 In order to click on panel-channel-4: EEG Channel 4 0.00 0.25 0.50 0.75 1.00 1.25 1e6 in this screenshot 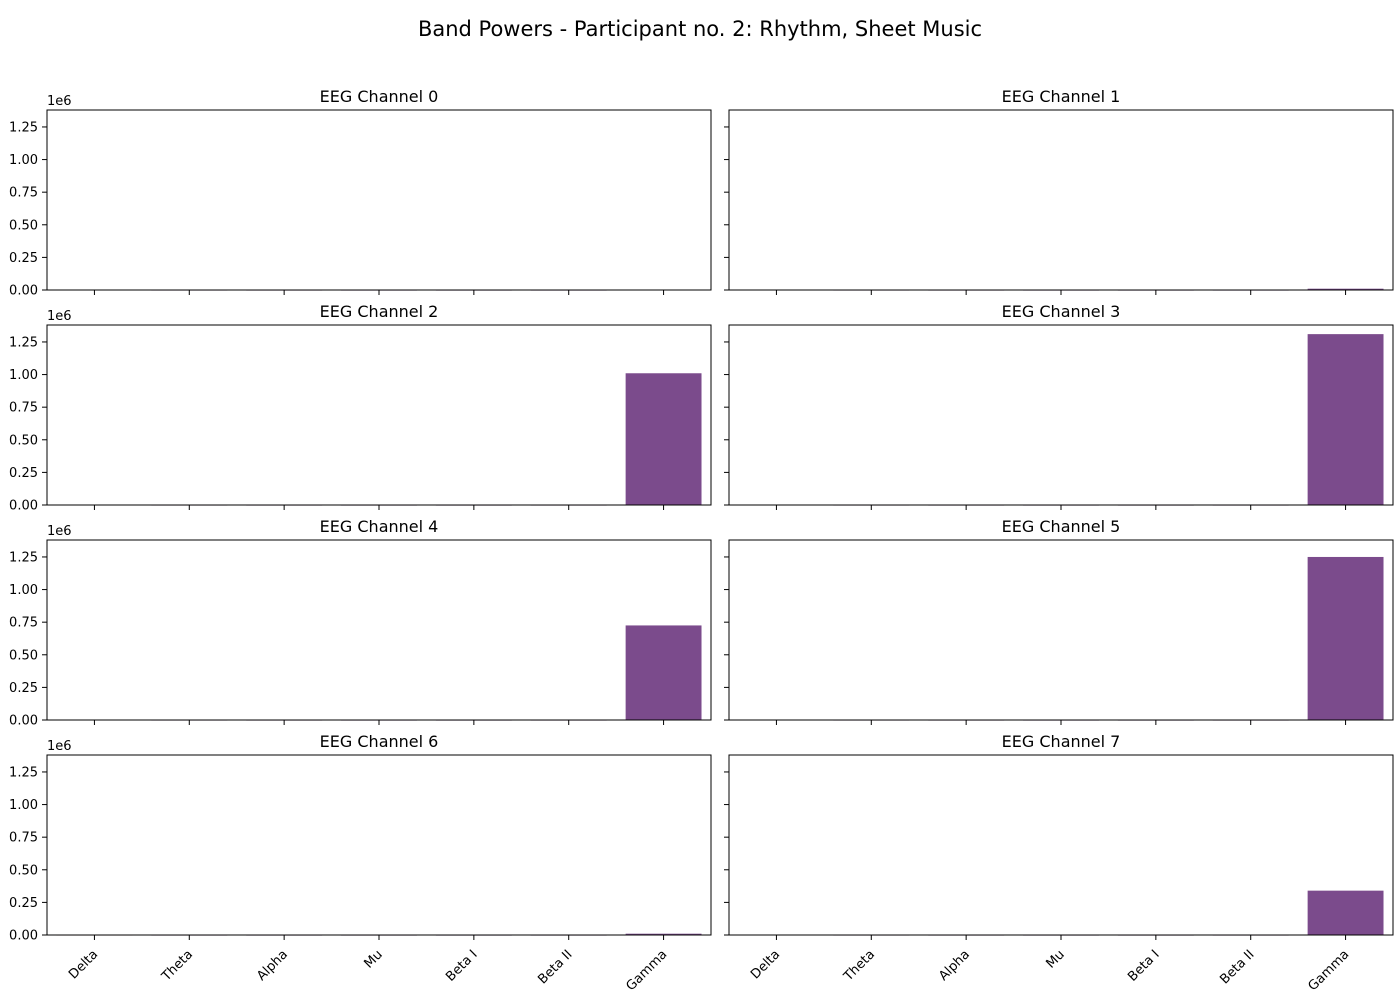, I will do `click(360, 623)`.